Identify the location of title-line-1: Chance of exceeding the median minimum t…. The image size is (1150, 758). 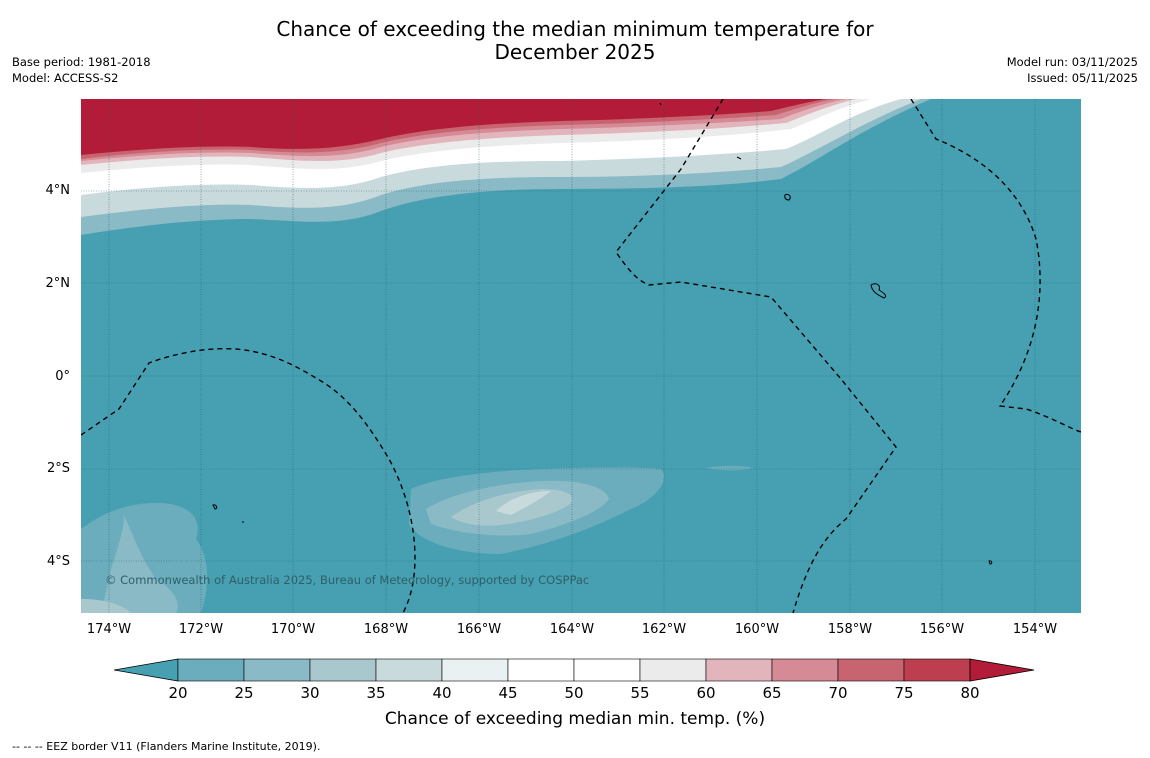
(575, 29).